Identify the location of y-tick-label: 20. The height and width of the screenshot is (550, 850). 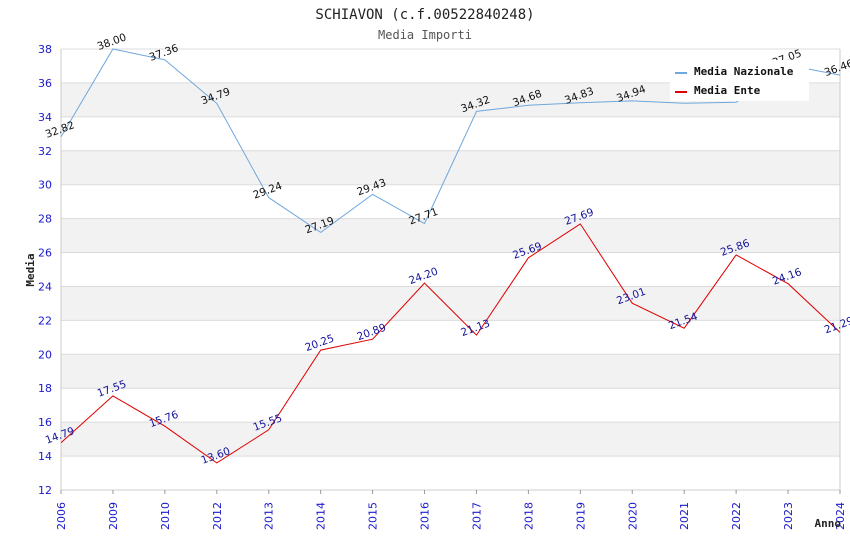
(45, 354).